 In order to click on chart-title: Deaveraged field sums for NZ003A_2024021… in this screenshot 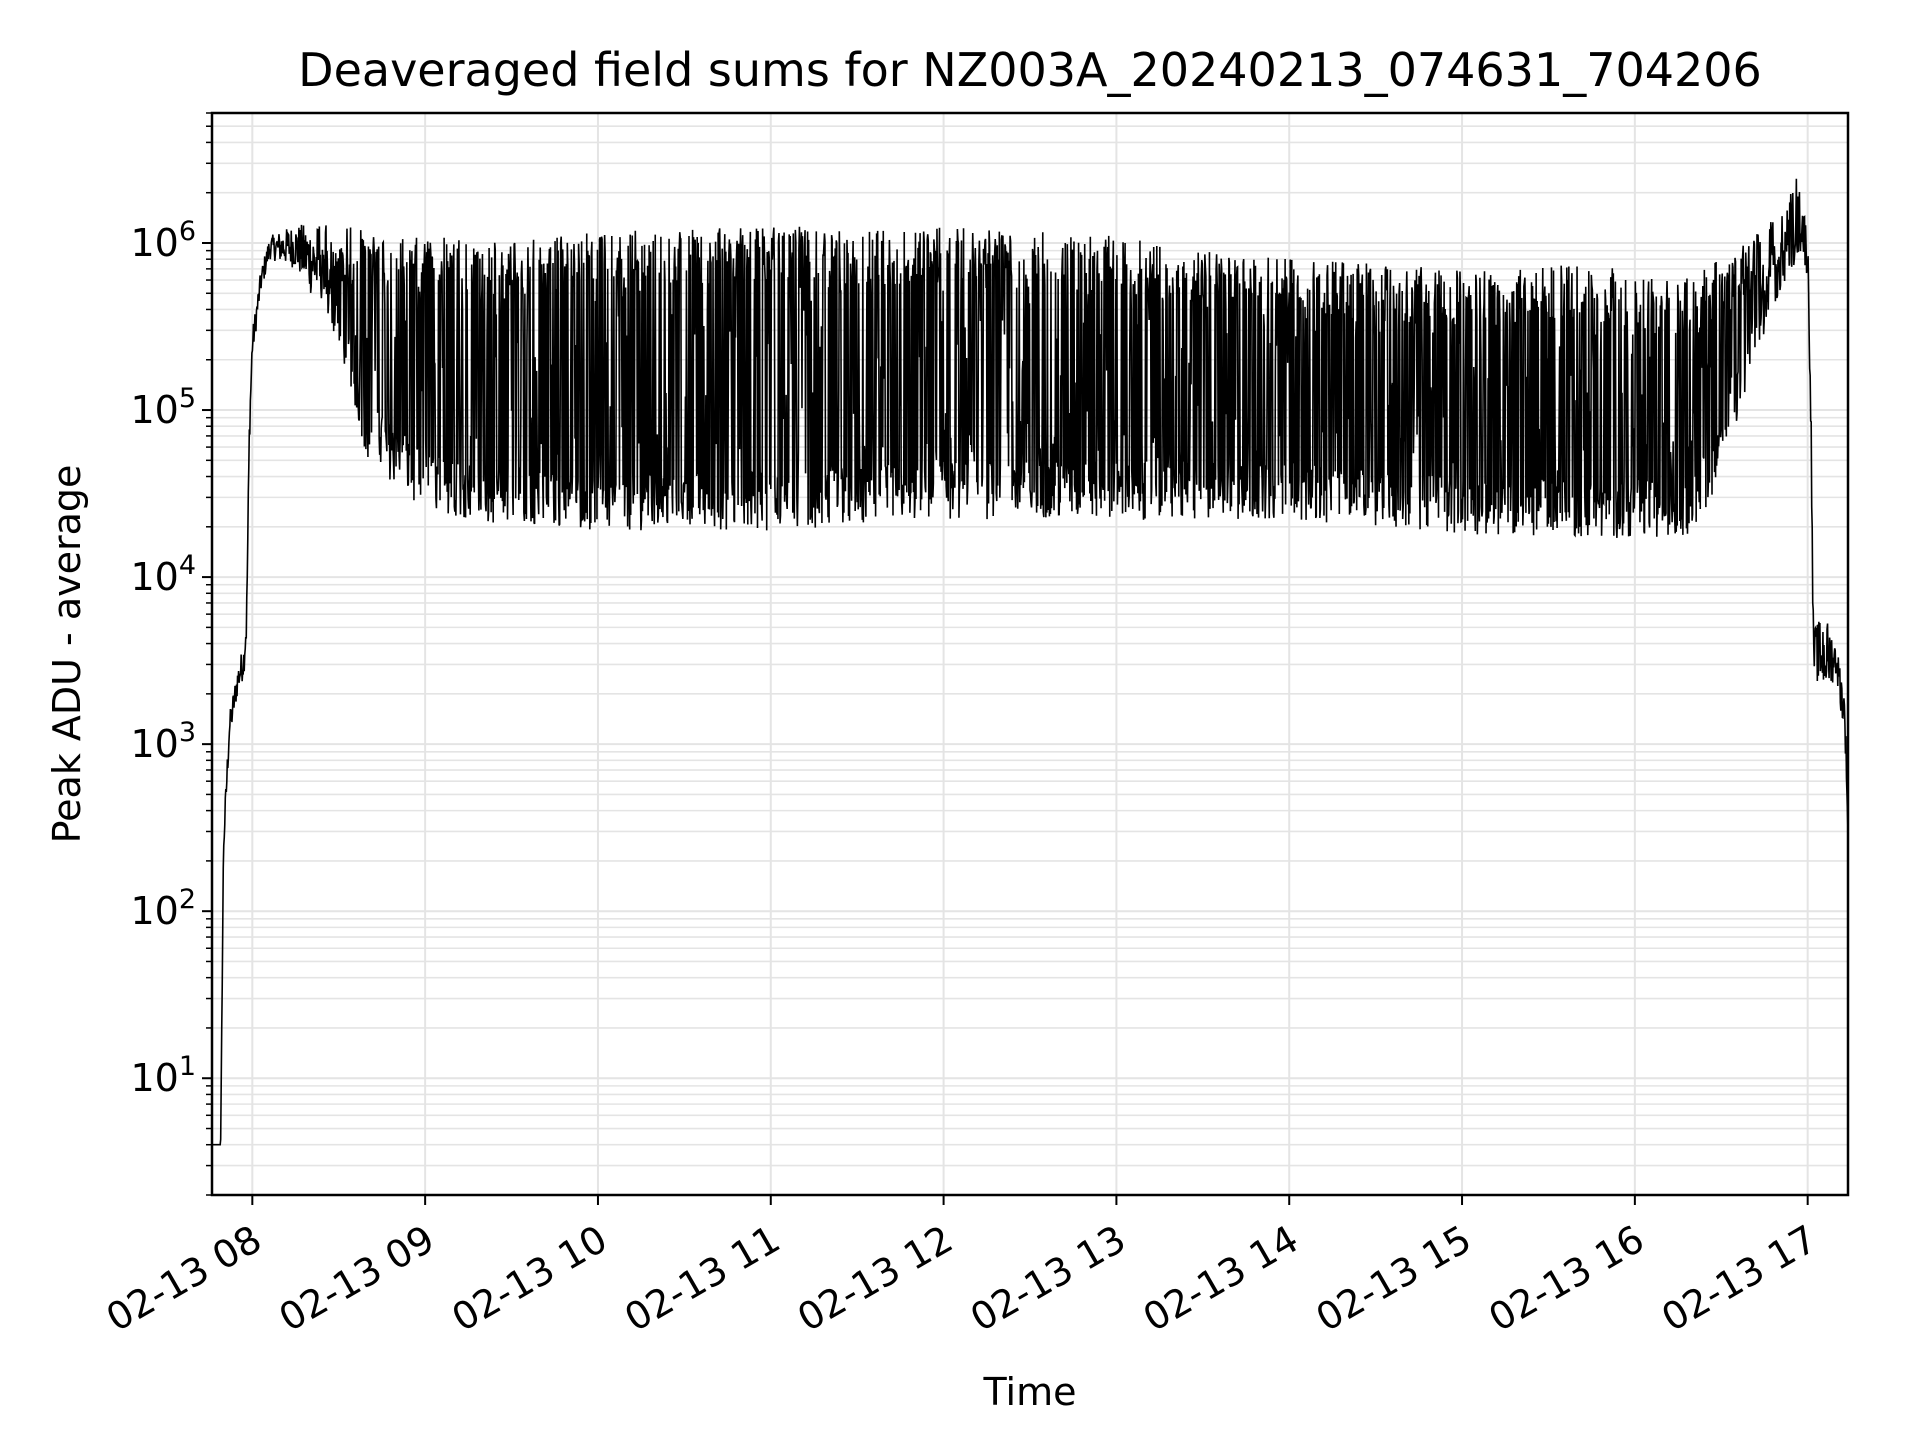, I will do `click(1030, 70)`.